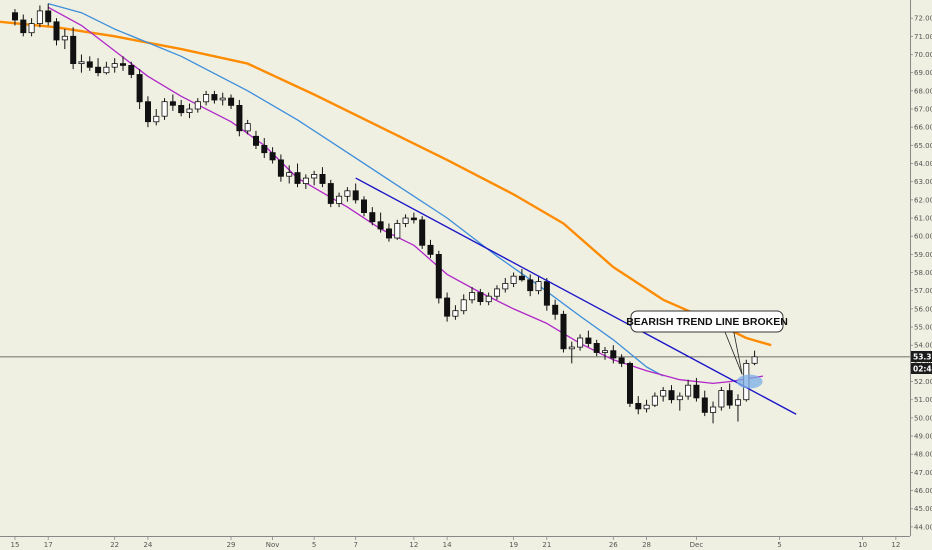  I want to click on callout-text: BEARISH TREND LINE BROKEN, so click(707, 322).